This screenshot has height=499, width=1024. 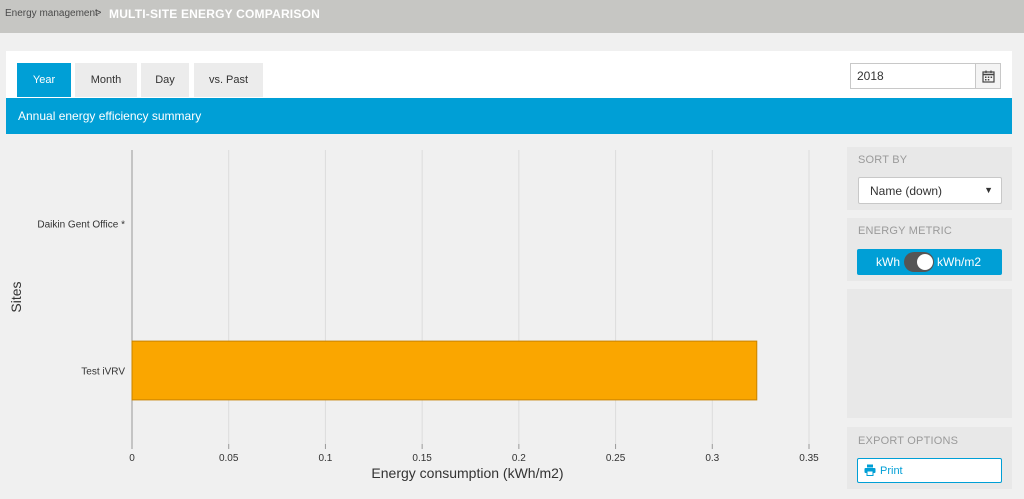 I want to click on energy-metric-box: ENERGY METRIC kWh kWh/m2, so click(x=929, y=249).